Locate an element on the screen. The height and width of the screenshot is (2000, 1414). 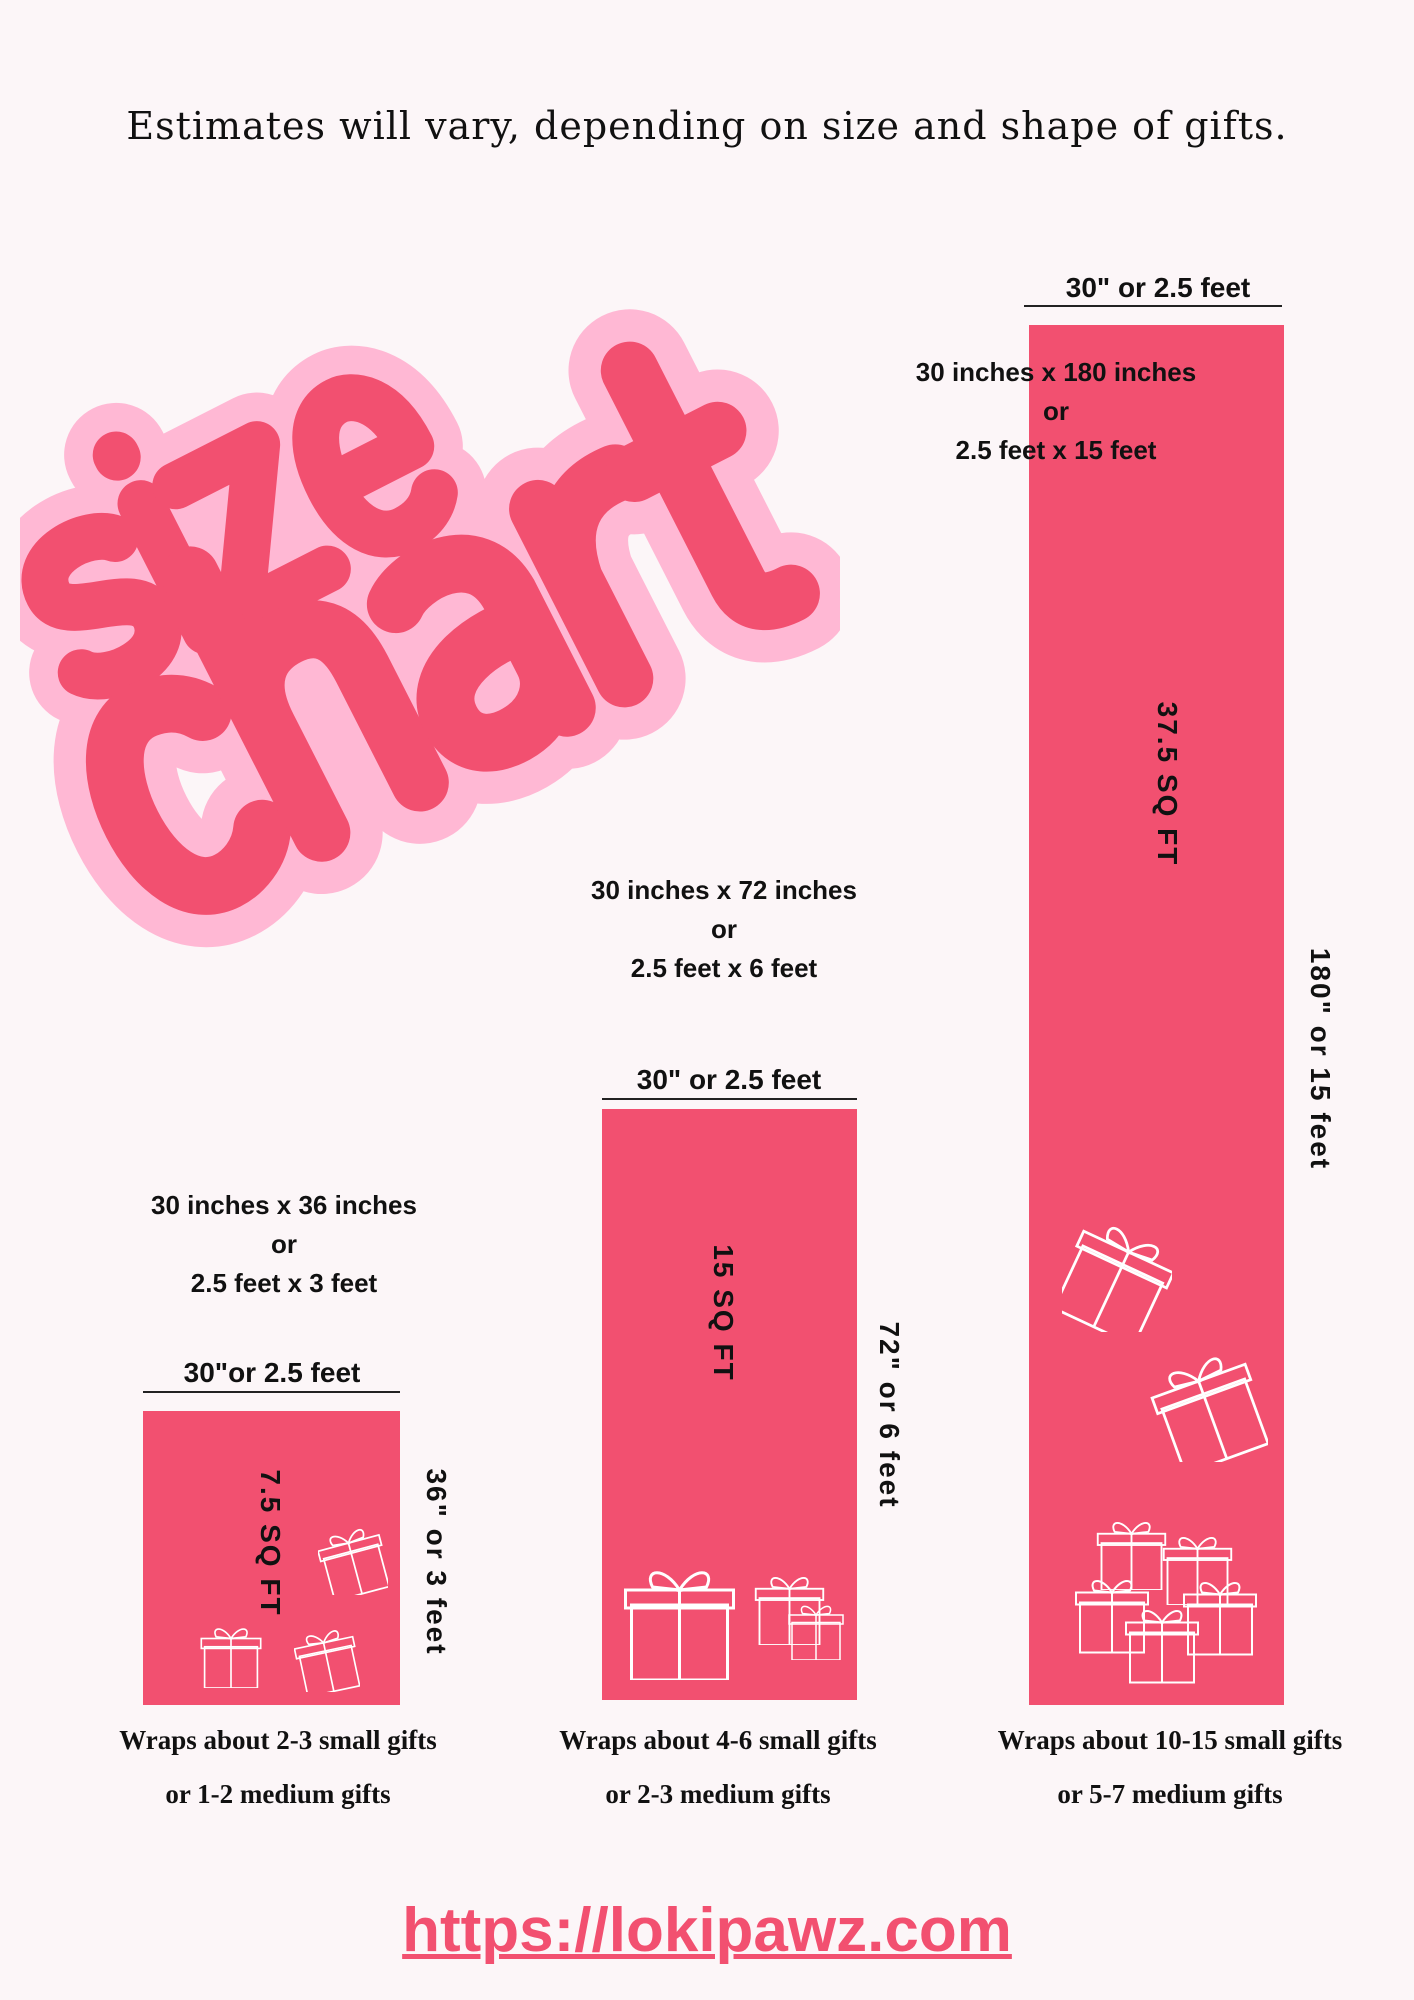
caption-line: Wraps about 2-3 small gifts is located at coordinates (278, 1740).